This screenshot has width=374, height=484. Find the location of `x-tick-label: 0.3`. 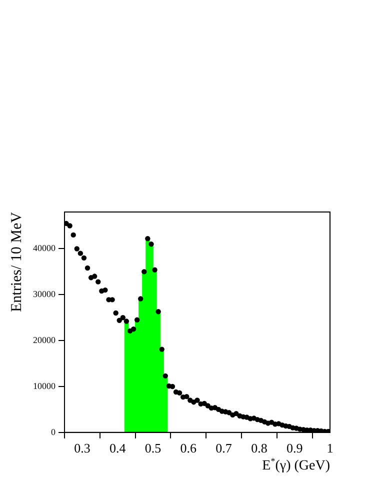

x-tick-label: 0.3 is located at coordinates (82, 448).